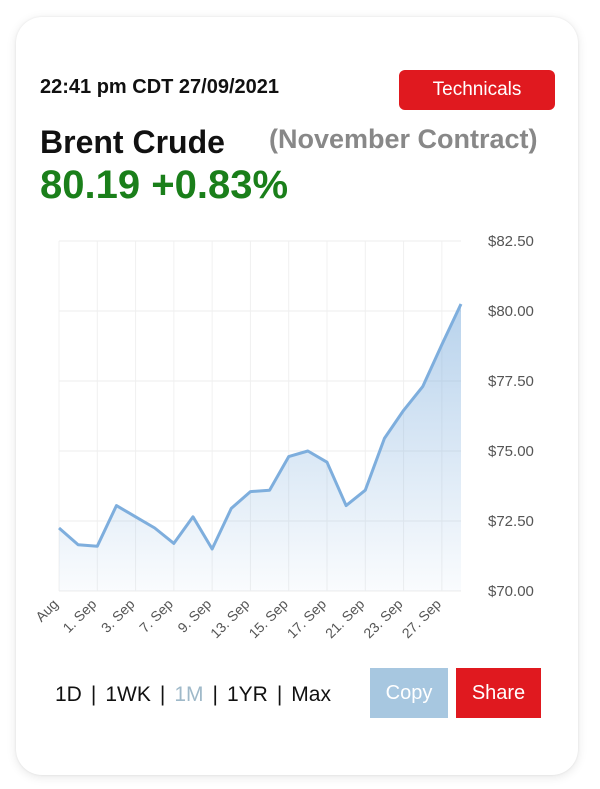  I want to click on x-tick-label: 13. Sep, so click(230, 619).